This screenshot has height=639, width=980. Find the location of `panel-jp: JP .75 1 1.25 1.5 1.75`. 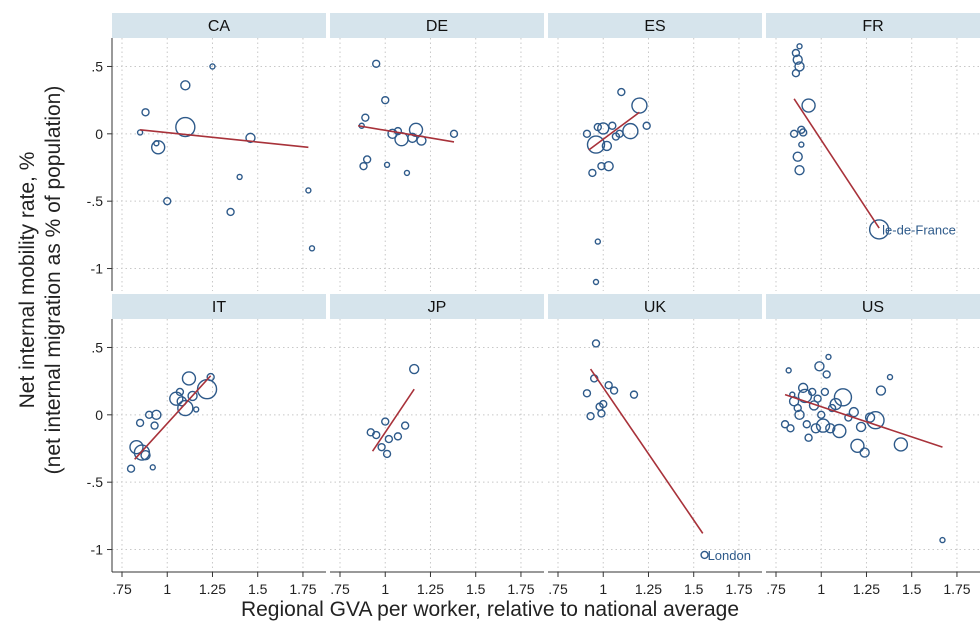

panel-jp: JP .75 1 1.25 1.5 1.75 is located at coordinates (437, 445).